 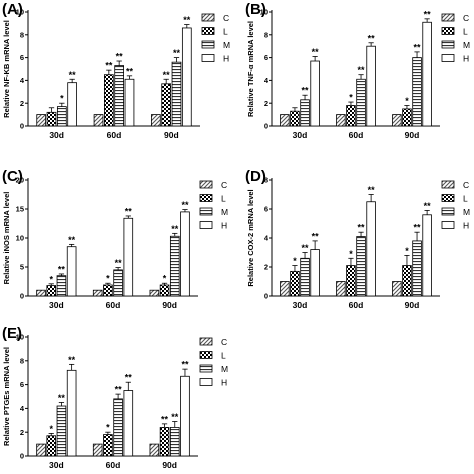 I want to click on y-axis-label: Relative PTGEs mRNA level, so click(x=6, y=396).